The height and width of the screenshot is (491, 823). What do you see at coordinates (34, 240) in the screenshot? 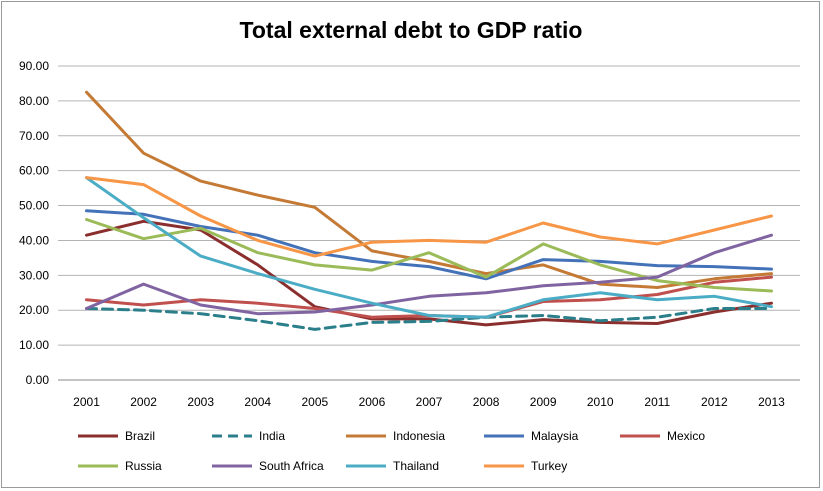
I see `y-tick-label: 40.00` at bounding box center [34, 240].